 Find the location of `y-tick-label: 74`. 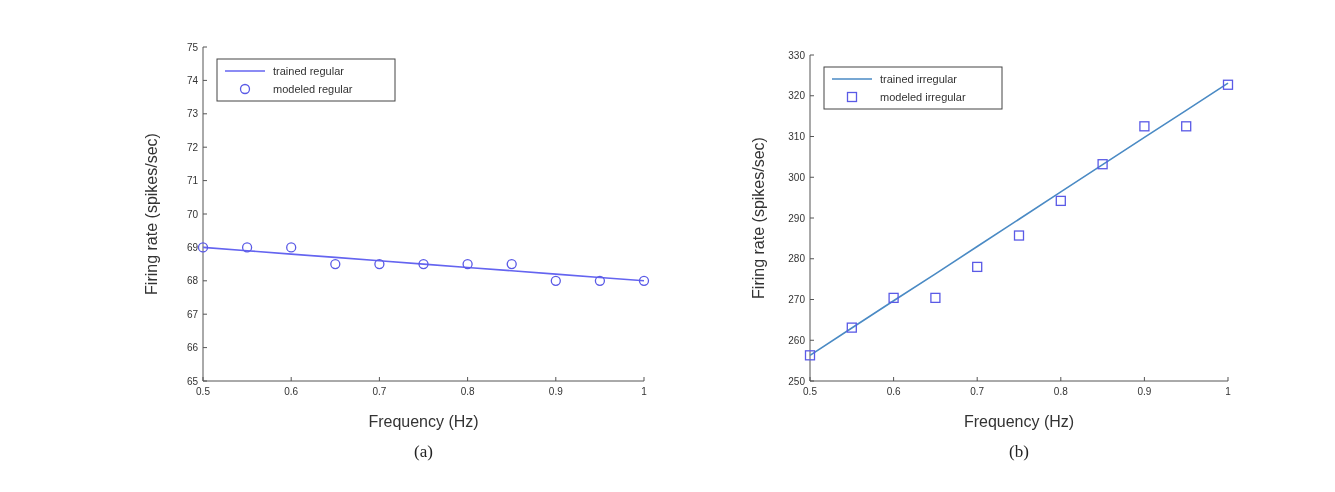

y-tick-label: 74 is located at coordinates (192, 80).